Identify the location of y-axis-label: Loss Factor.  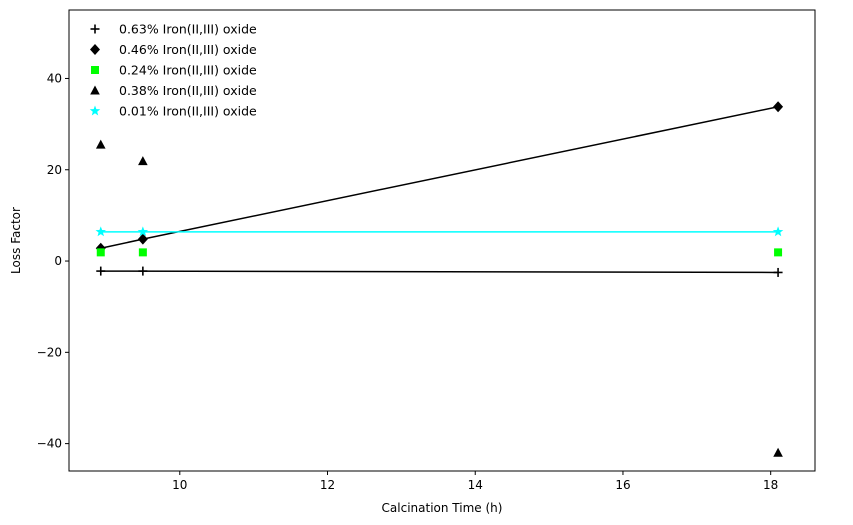
(16, 240).